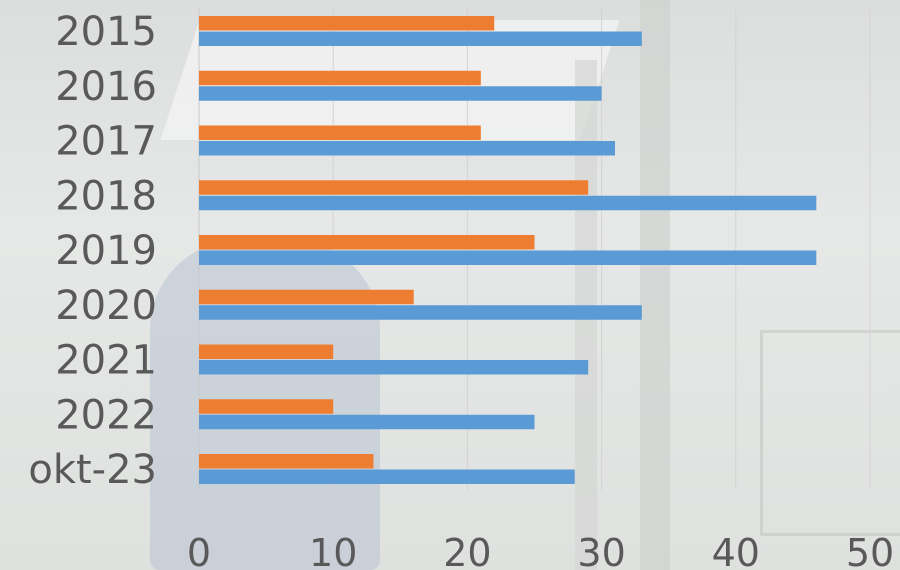 The height and width of the screenshot is (570, 900). What do you see at coordinates (467, 550) in the screenshot?
I see `x-tick-label: 20` at bounding box center [467, 550].